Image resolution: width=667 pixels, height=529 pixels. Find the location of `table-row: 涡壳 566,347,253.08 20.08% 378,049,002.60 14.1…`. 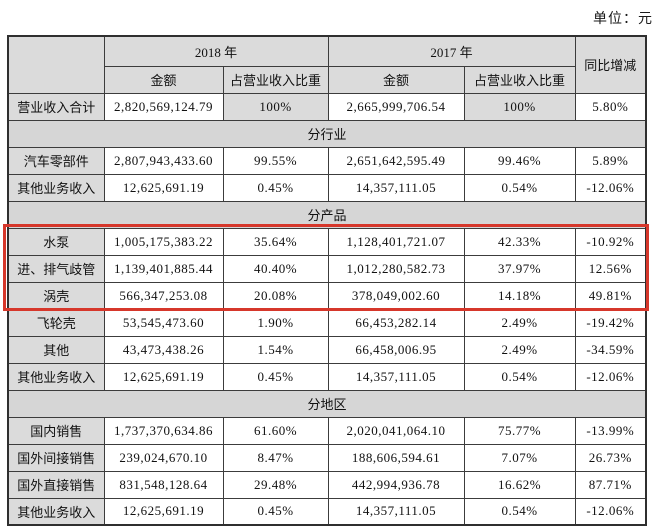

table-row: 涡壳 566,347,253.08 20.08% 378,049,002.60 14.1… is located at coordinates (327, 295).